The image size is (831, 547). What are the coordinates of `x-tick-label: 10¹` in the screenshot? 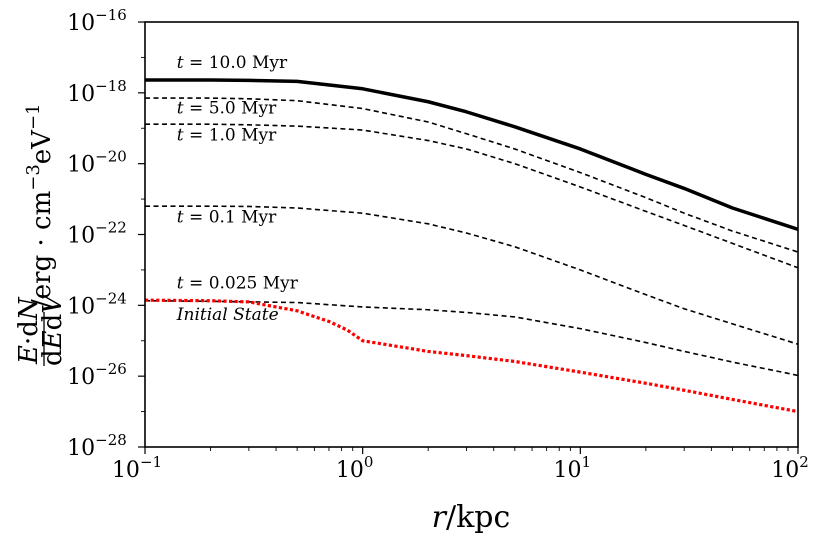 It's located at (573, 468).